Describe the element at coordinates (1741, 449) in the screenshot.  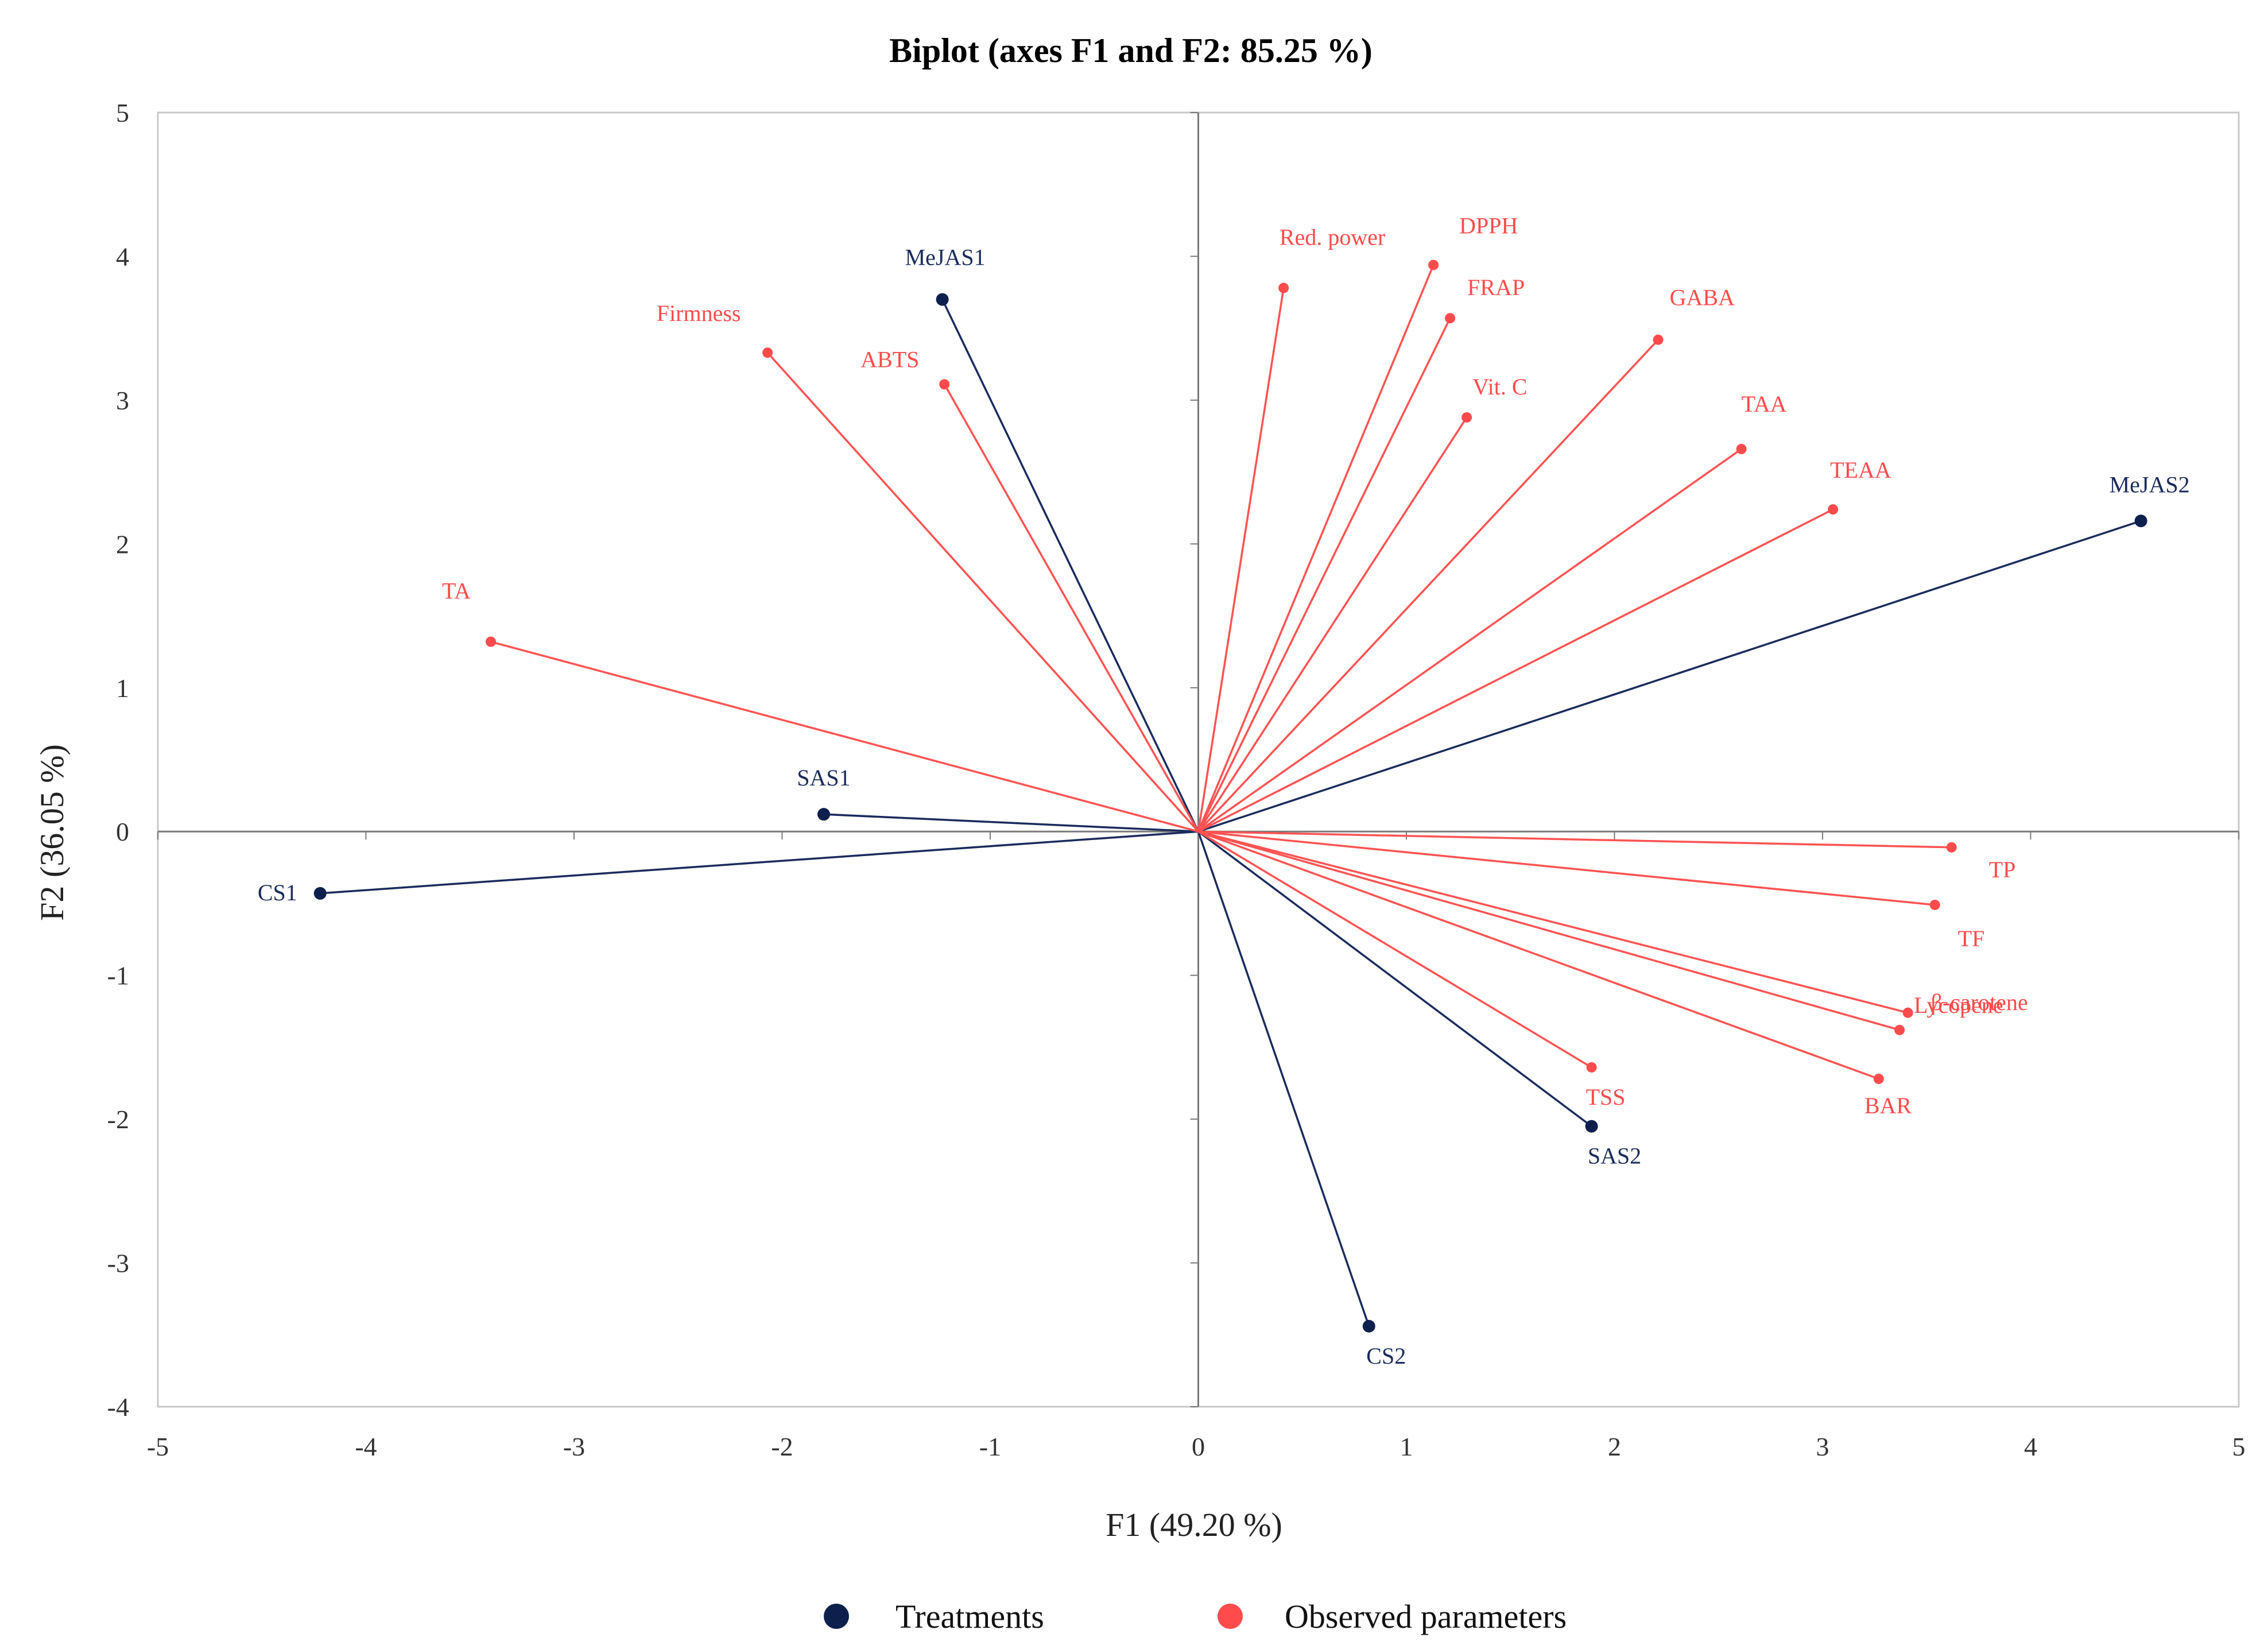
I see `point-taa` at that location.